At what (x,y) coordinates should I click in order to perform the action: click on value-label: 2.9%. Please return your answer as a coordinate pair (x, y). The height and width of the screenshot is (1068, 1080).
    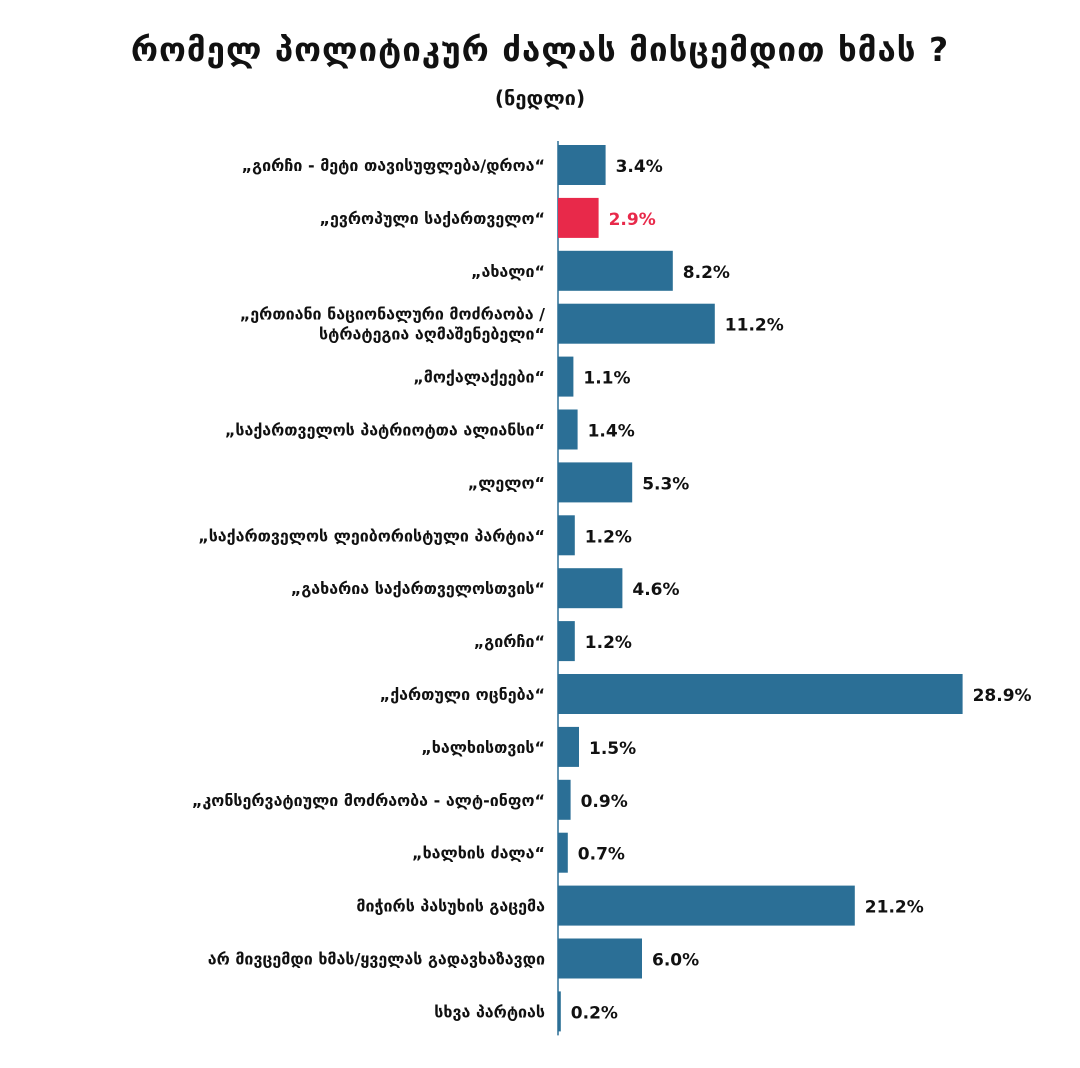
    Looking at the image, I should click on (632, 220).